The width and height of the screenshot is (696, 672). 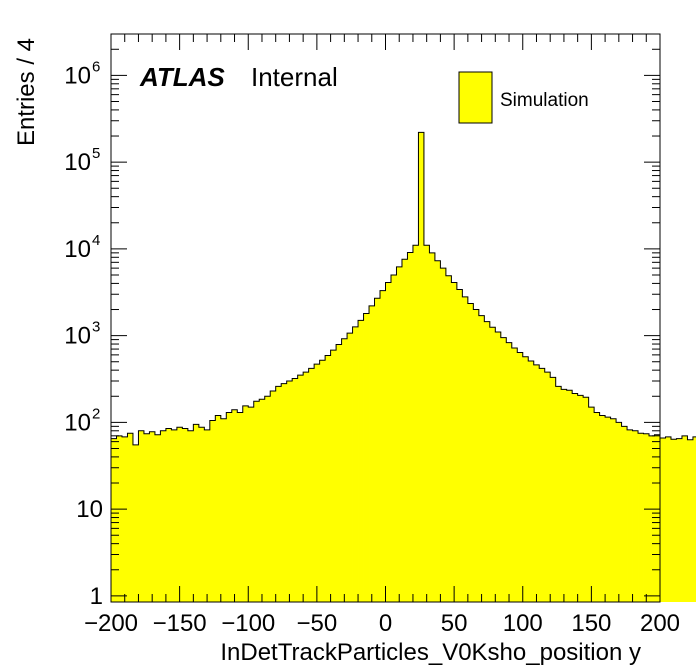 I want to click on x-tick-label: −100, so click(x=248, y=623).